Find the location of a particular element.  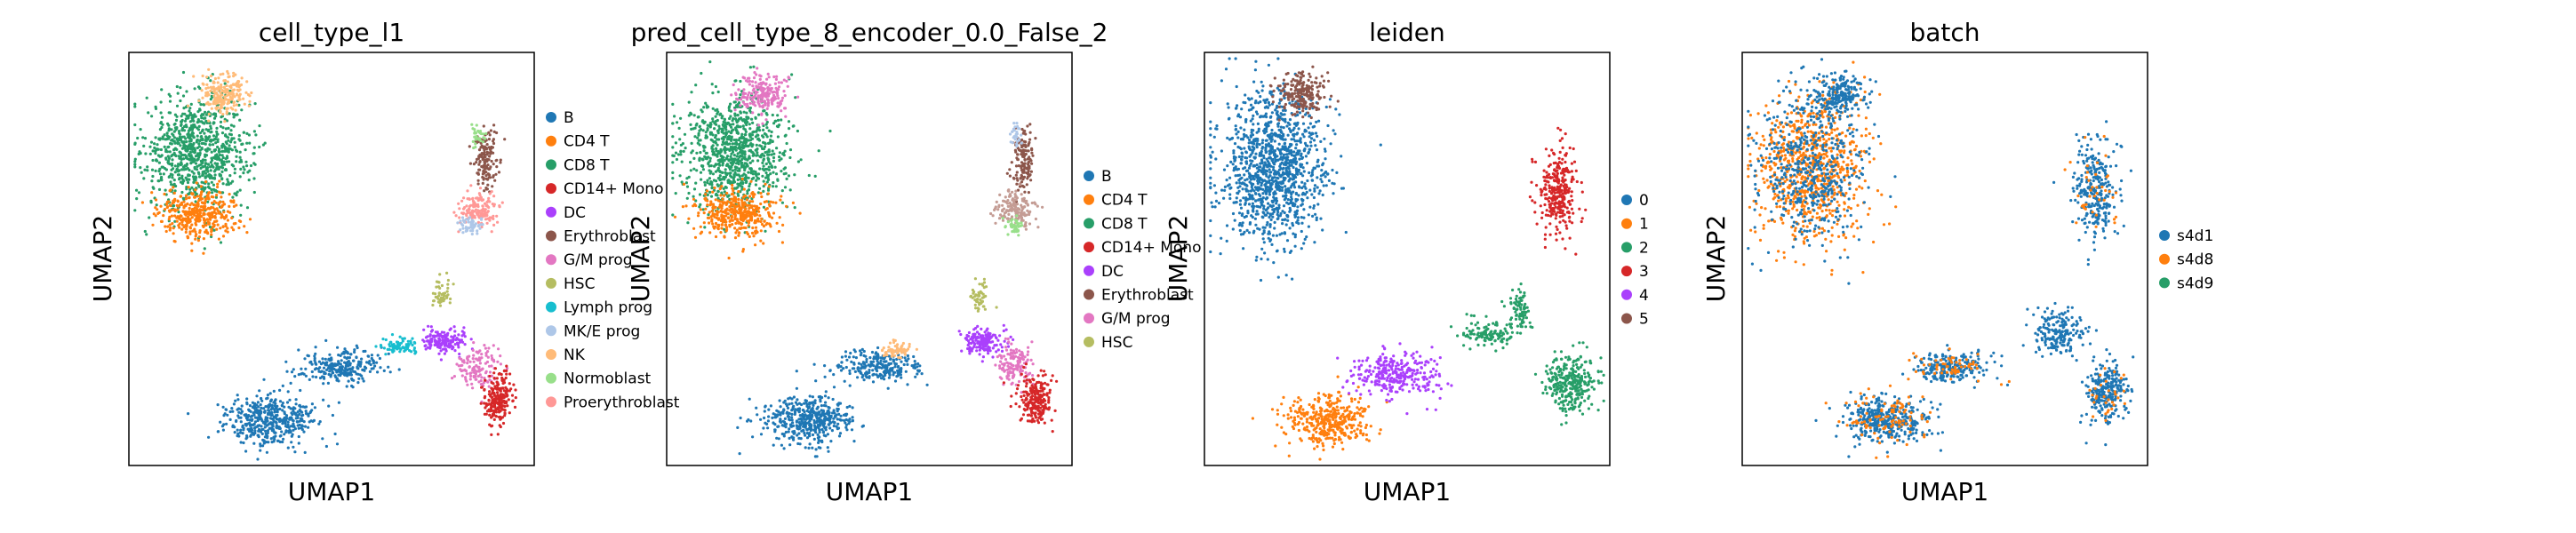

panel-title: cell_type_l1 is located at coordinates (331, 32).